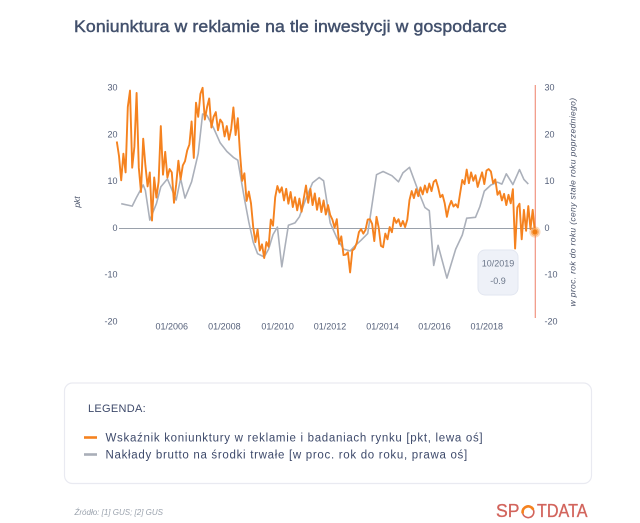 Image resolution: width=640 pixels, height=523 pixels. What do you see at coordinates (277, 327) in the screenshot?
I see `svg-text: 01/2010` at bounding box center [277, 327].